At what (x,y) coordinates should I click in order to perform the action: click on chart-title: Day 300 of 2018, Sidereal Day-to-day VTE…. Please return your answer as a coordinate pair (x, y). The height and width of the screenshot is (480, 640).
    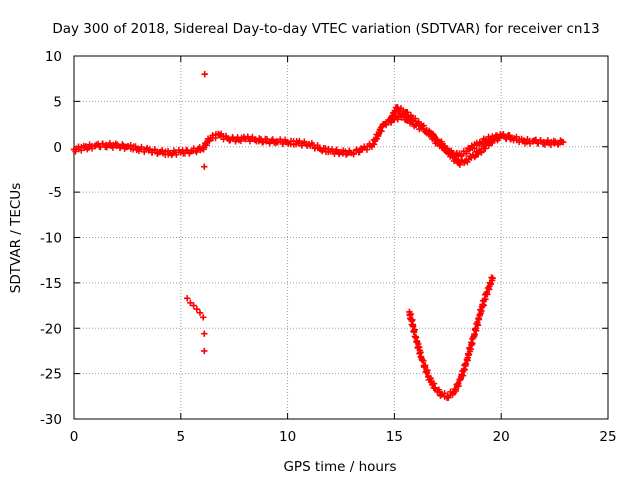
    Looking at the image, I should click on (325, 29).